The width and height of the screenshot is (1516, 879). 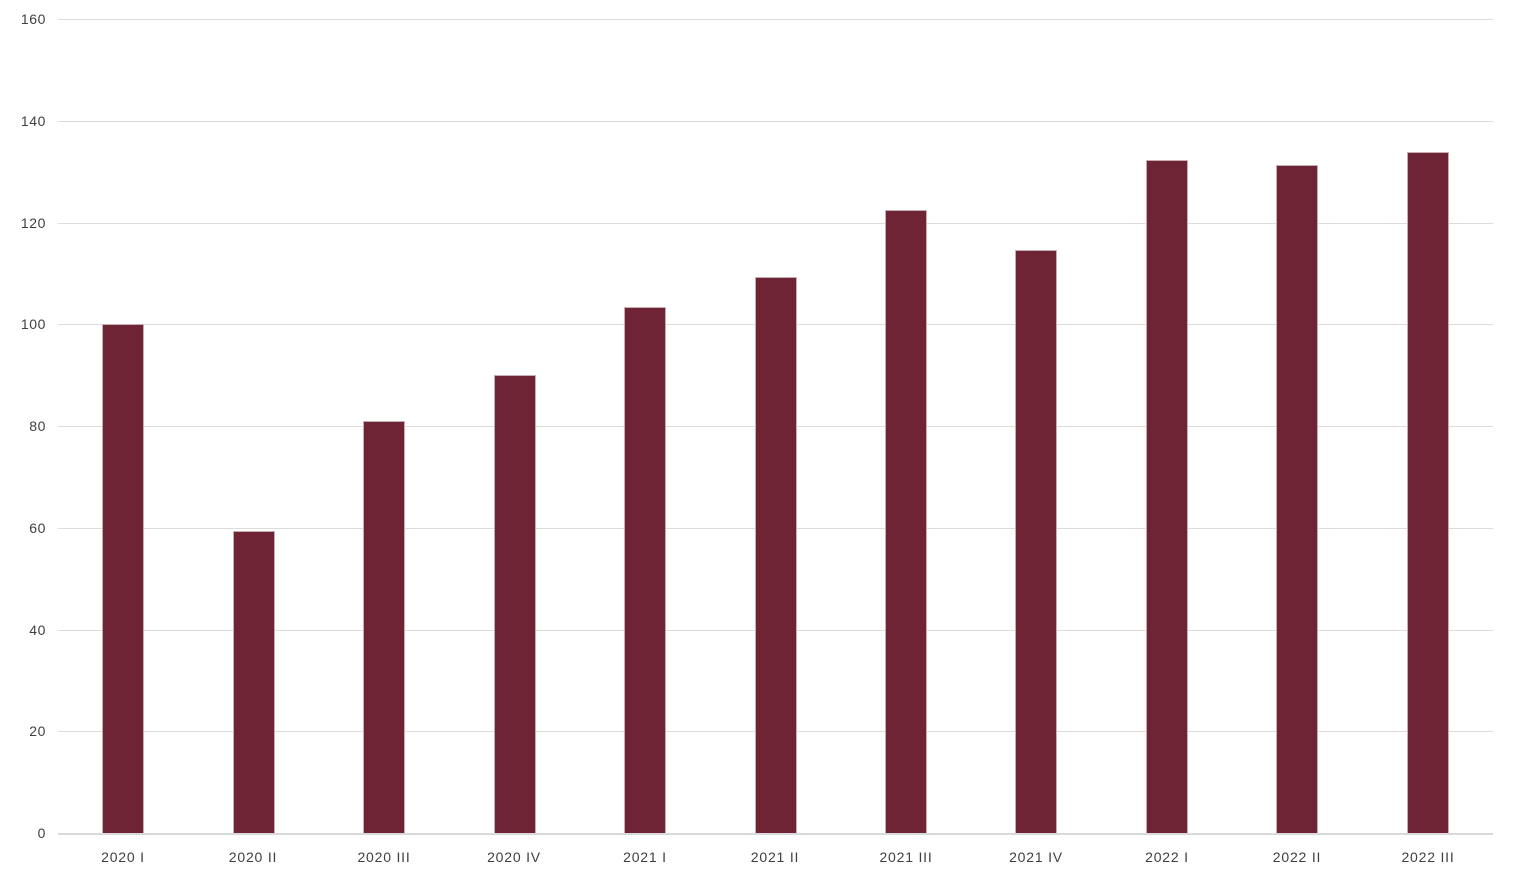 What do you see at coordinates (253, 857) in the screenshot?
I see `x-axis-category-label: 2020 II` at bounding box center [253, 857].